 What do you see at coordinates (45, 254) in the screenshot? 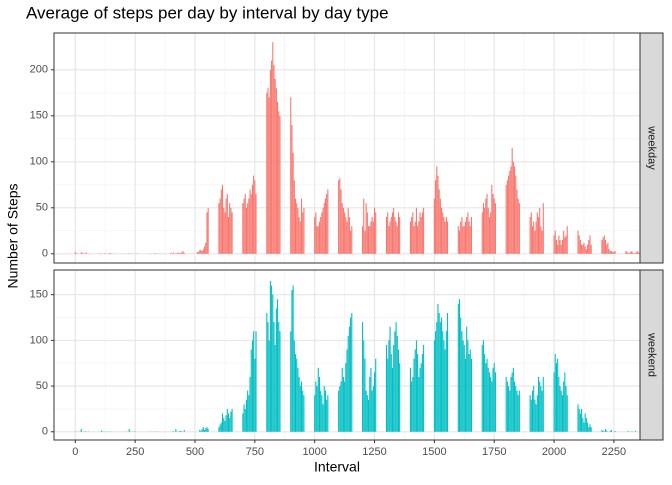
I see `y-tick-label: 0` at bounding box center [45, 254].